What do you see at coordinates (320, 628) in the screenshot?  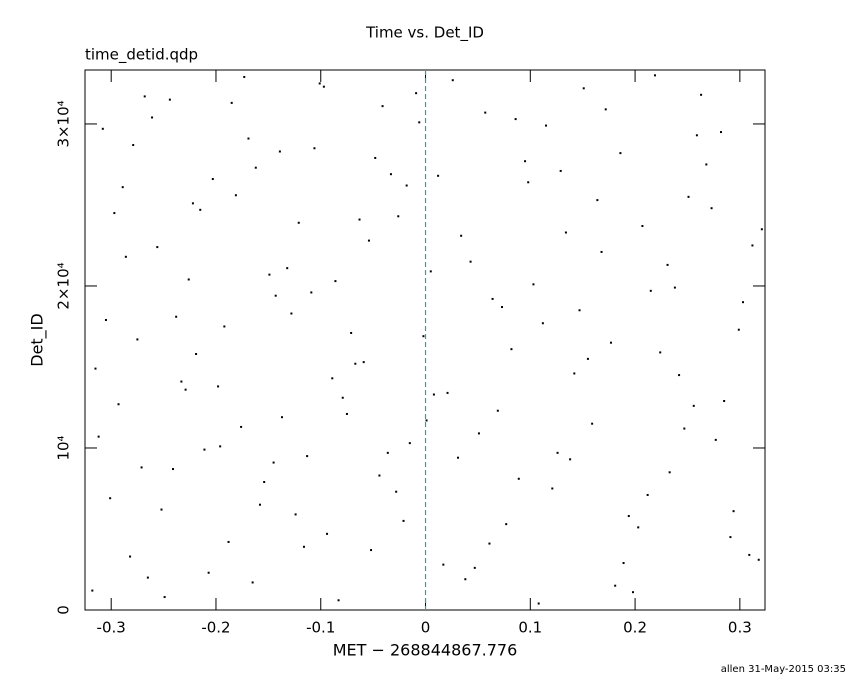 I see `x-tick-label: -0.1` at bounding box center [320, 628].